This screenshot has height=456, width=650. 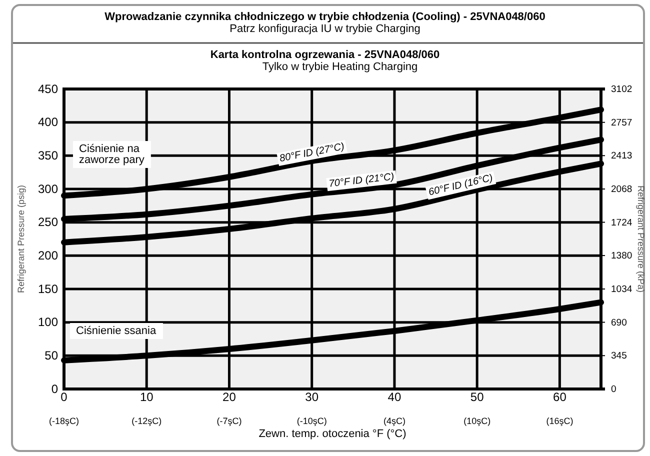 I want to click on y-tick-label: 50, so click(x=51, y=355).